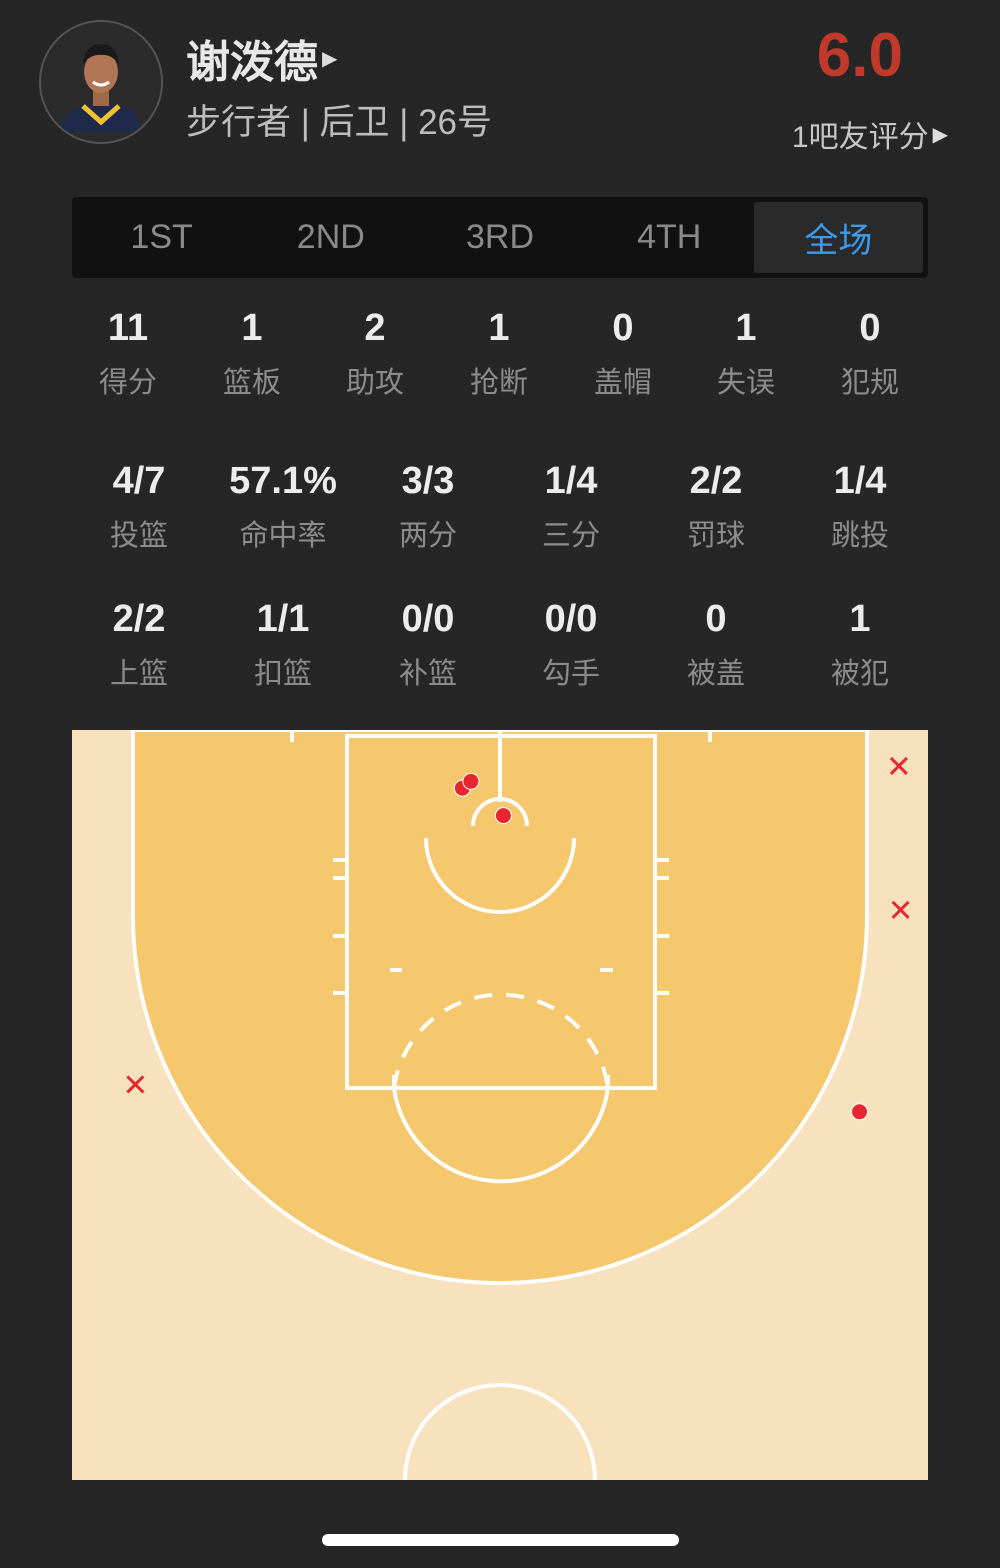 This screenshot has height=1568, width=1000. What do you see at coordinates (128, 328) in the screenshot?
I see `stat-value: 11` at bounding box center [128, 328].